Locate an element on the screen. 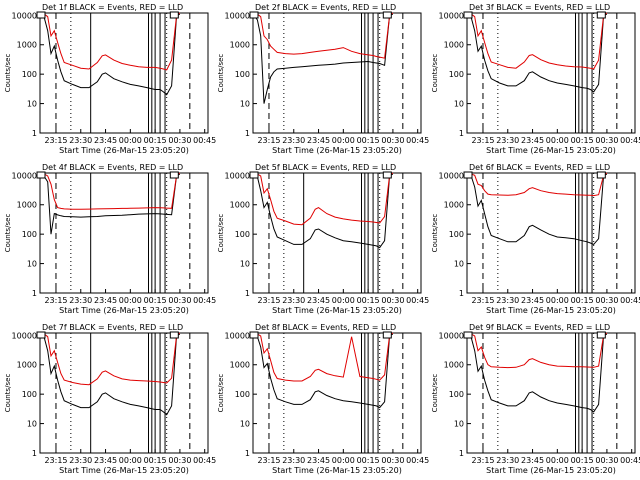 Image resolution: width=640 pixels, height=480 pixels. panel-title: Det 6f BLACK = Events, RED = LLD is located at coordinates (539, 167).